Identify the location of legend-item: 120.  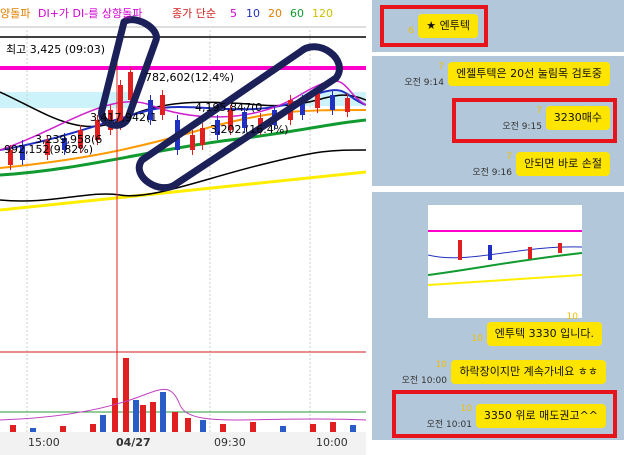
(322, 13).